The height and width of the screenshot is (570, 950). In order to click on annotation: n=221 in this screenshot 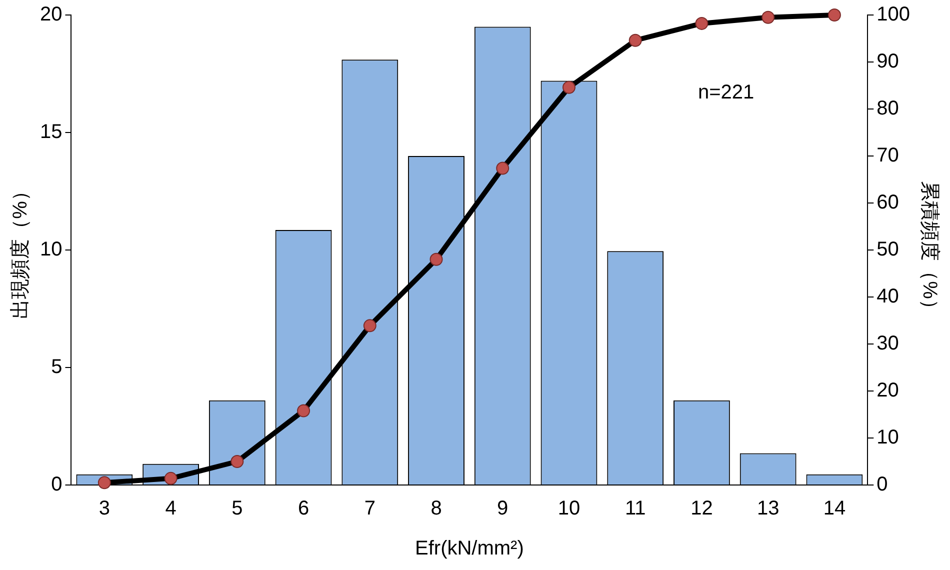, I will do `click(726, 93)`.